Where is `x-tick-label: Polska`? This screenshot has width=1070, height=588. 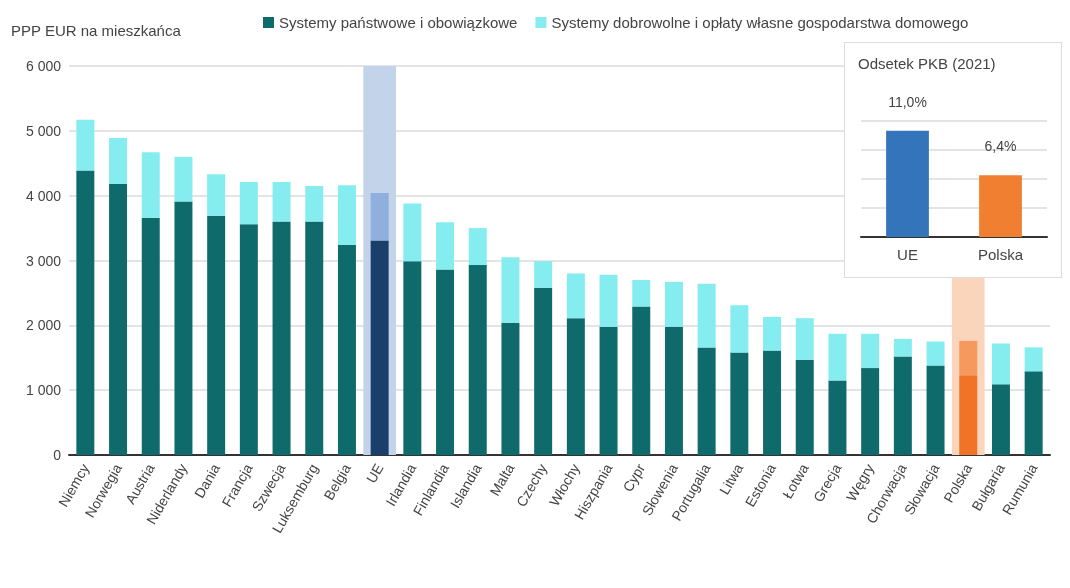
x-tick-label: Polska is located at coordinates (1000, 254).